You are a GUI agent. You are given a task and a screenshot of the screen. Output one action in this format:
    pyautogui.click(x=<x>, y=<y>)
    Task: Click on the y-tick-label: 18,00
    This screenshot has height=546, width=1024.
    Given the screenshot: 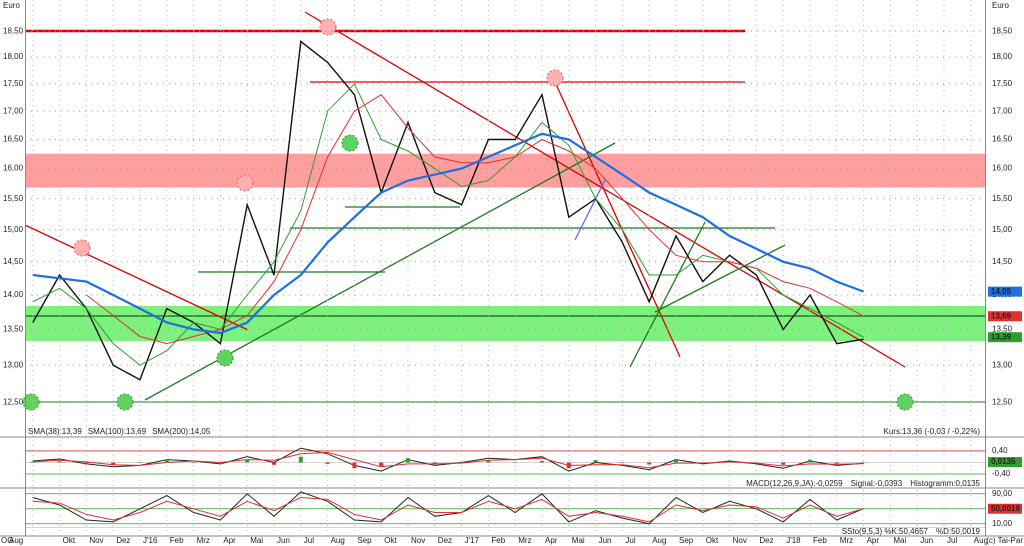 What is the action you would take?
    pyautogui.click(x=1002, y=56)
    